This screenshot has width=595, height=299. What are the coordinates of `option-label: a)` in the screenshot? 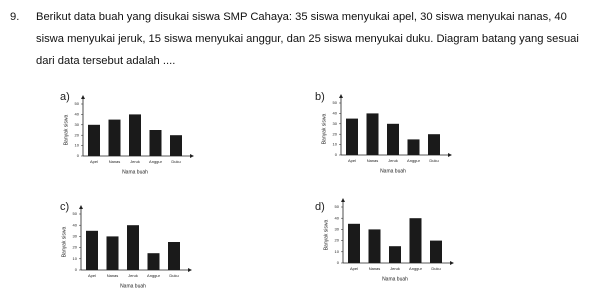 It's located at (65, 97).